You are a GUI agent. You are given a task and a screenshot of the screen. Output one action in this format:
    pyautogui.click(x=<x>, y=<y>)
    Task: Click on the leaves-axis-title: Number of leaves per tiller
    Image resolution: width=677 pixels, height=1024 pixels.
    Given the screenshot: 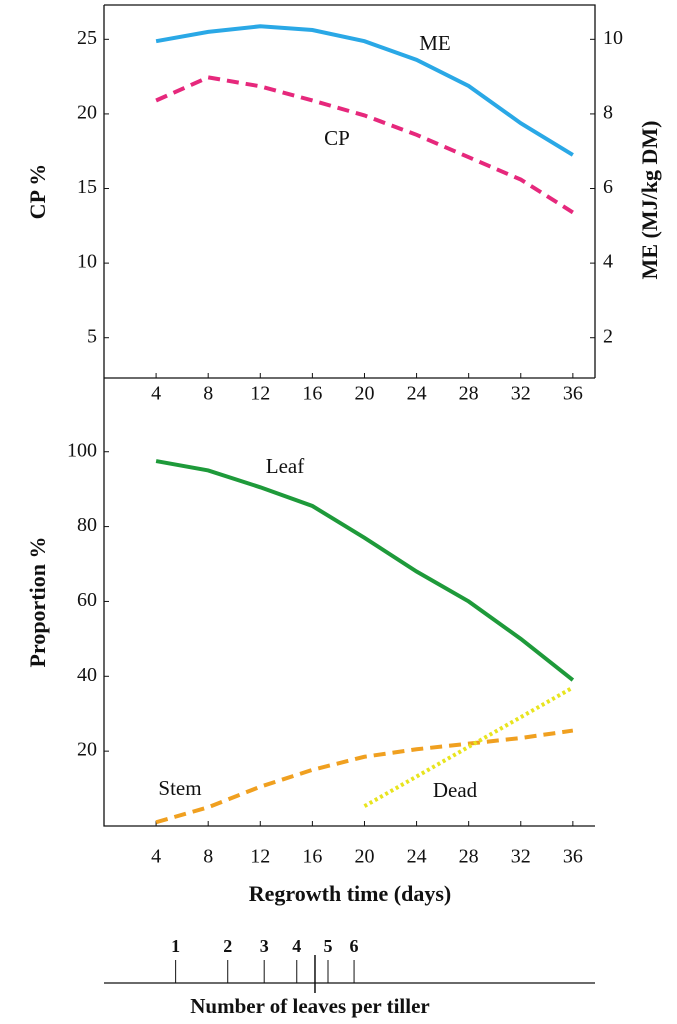 What is the action you would take?
    pyautogui.click(x=310, y=1006)
    